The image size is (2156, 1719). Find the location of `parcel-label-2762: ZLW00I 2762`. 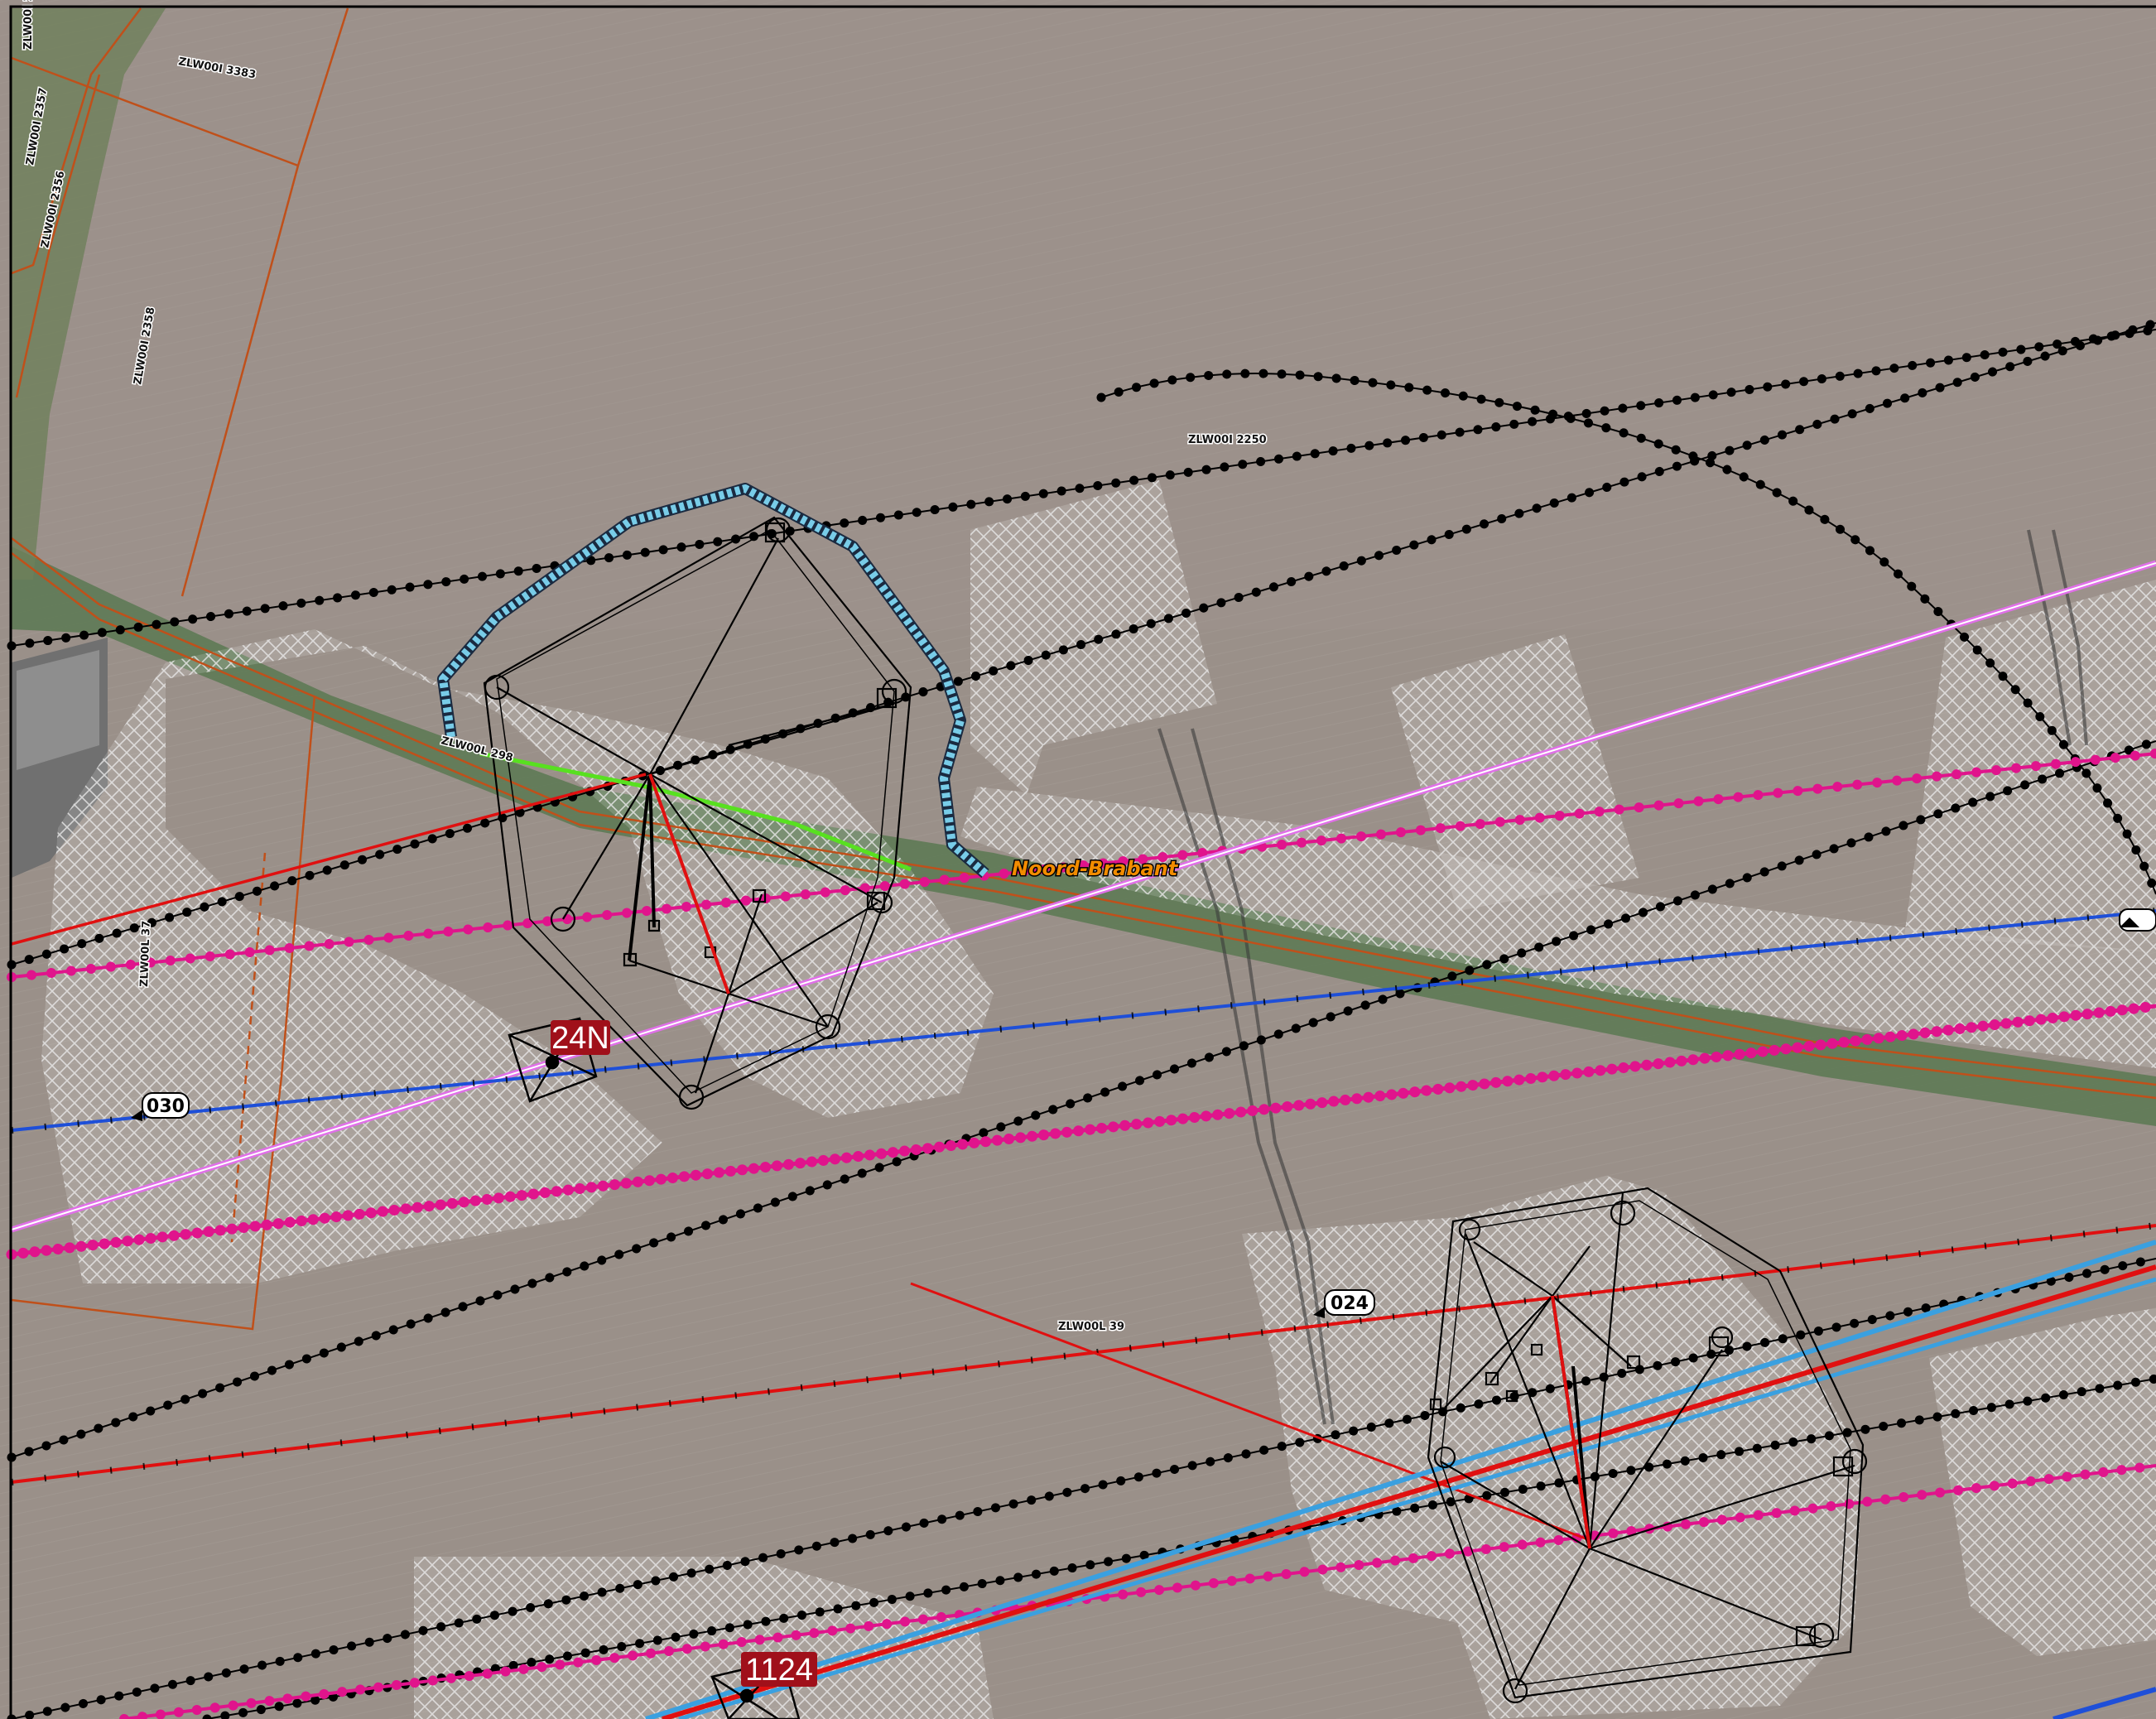

parcel-label-2762: ZLW00I 2762 is located at coordinates (29, 25).